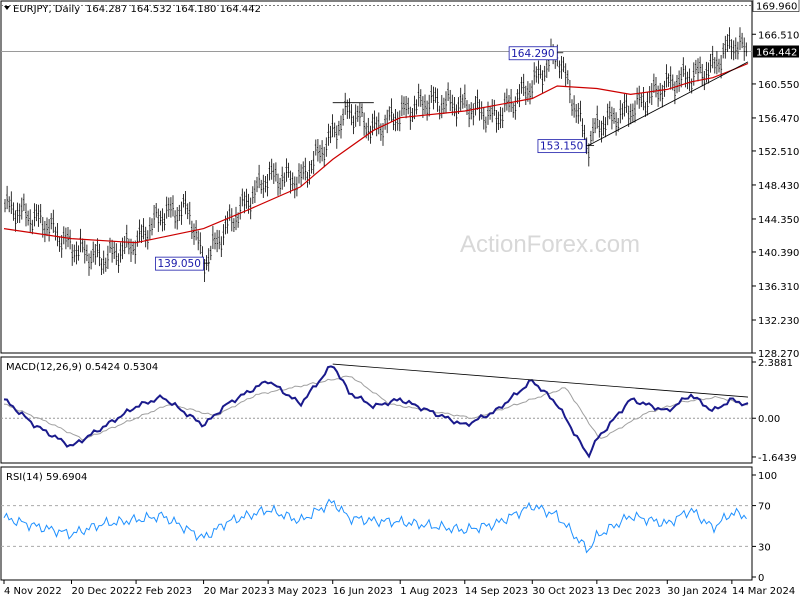  What do you see at coordinates (778, 35) in the screenshot?
I see `price-tick-label: 166.510` at bounding box center [778, 35].